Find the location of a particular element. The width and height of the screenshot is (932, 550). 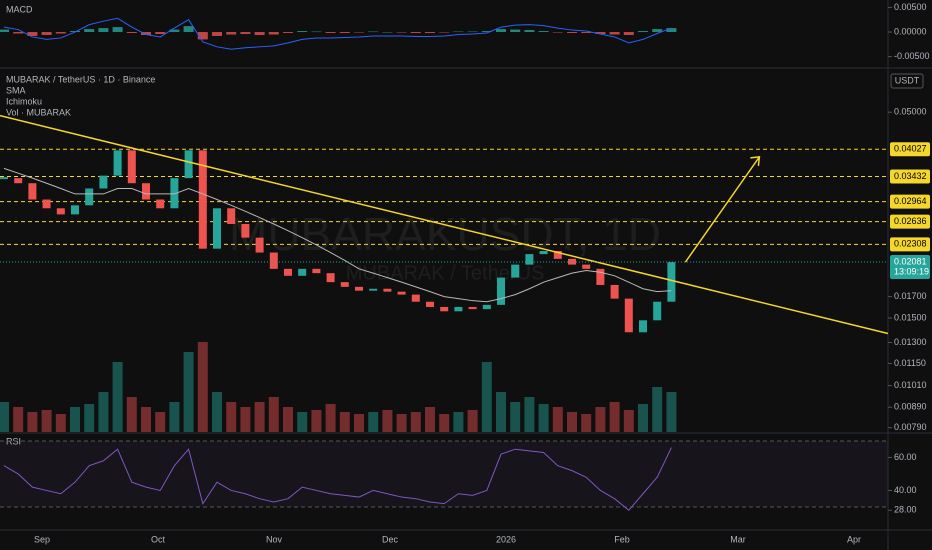

unit-label: USDT is located at coordinates (907, 80).